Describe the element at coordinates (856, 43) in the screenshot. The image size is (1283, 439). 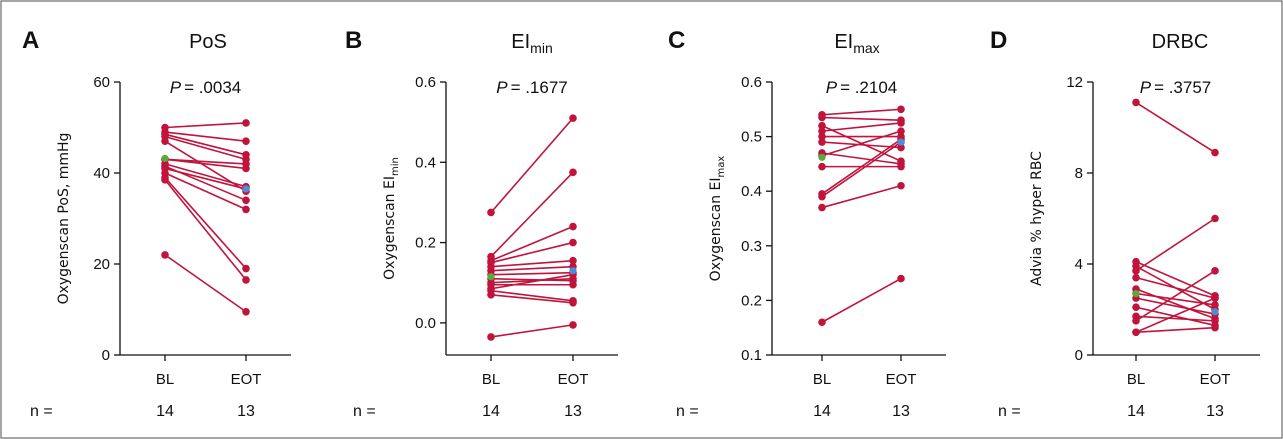
I see `panel-title: EImax` at that location.